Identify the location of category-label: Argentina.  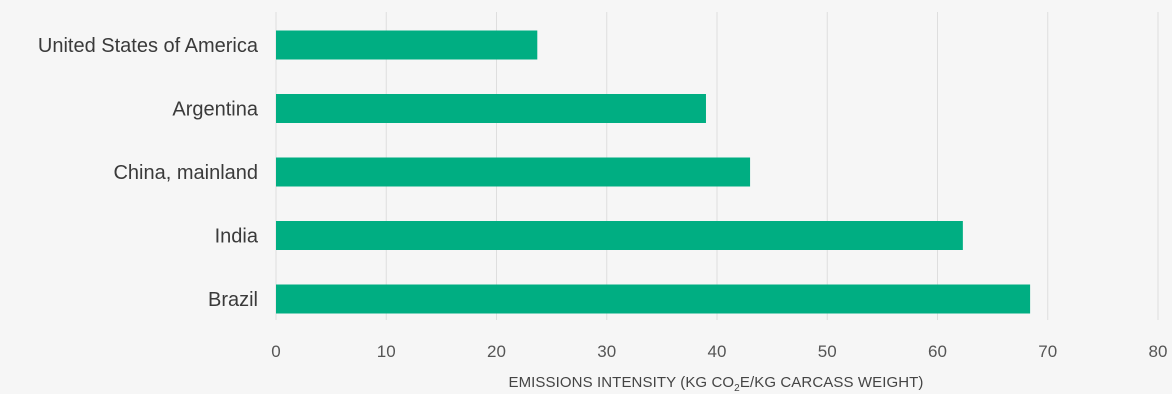
(215, 110).